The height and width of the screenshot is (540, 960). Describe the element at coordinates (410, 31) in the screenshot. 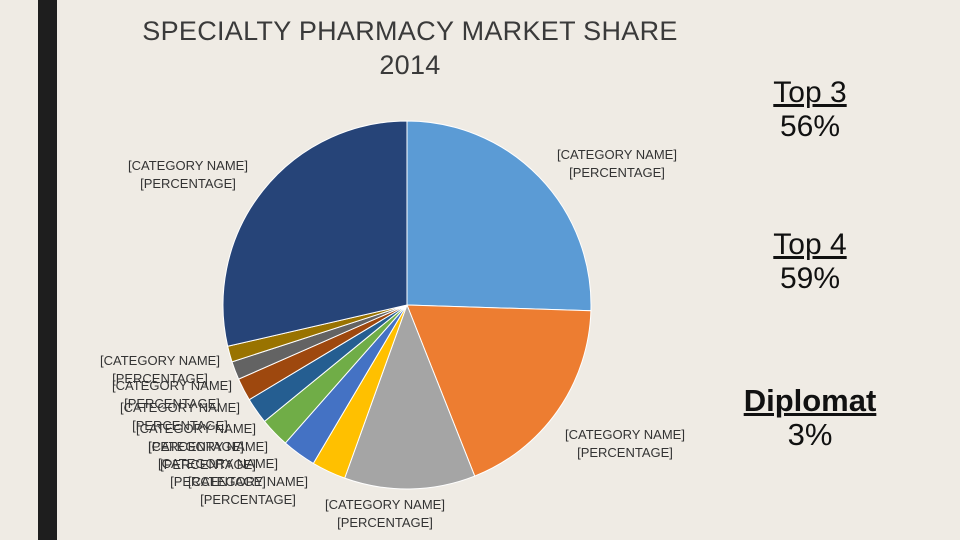

I see `chart-title-line: SPECIALTY PHARMACY MARKET SHARE` at that location.